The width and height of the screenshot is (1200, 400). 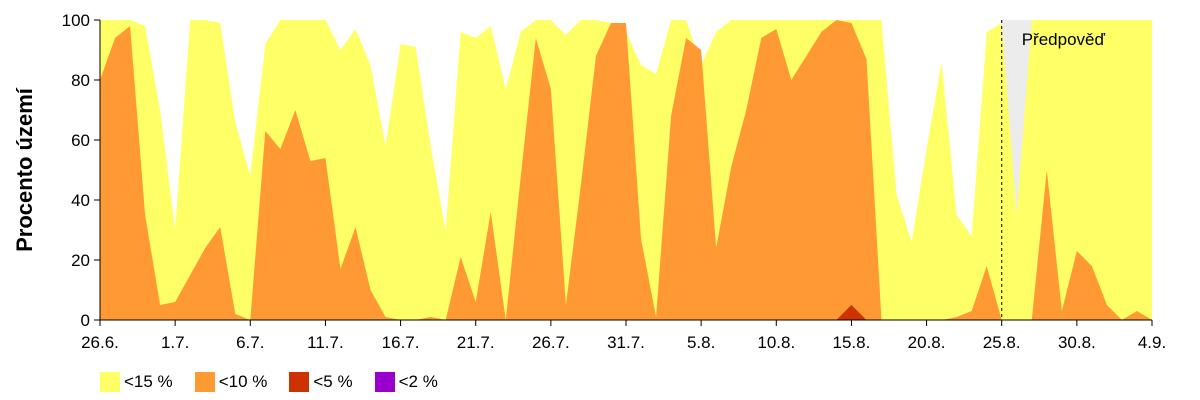 I want to click on x-tick-label: 1.7., so click(x=175, y=342).